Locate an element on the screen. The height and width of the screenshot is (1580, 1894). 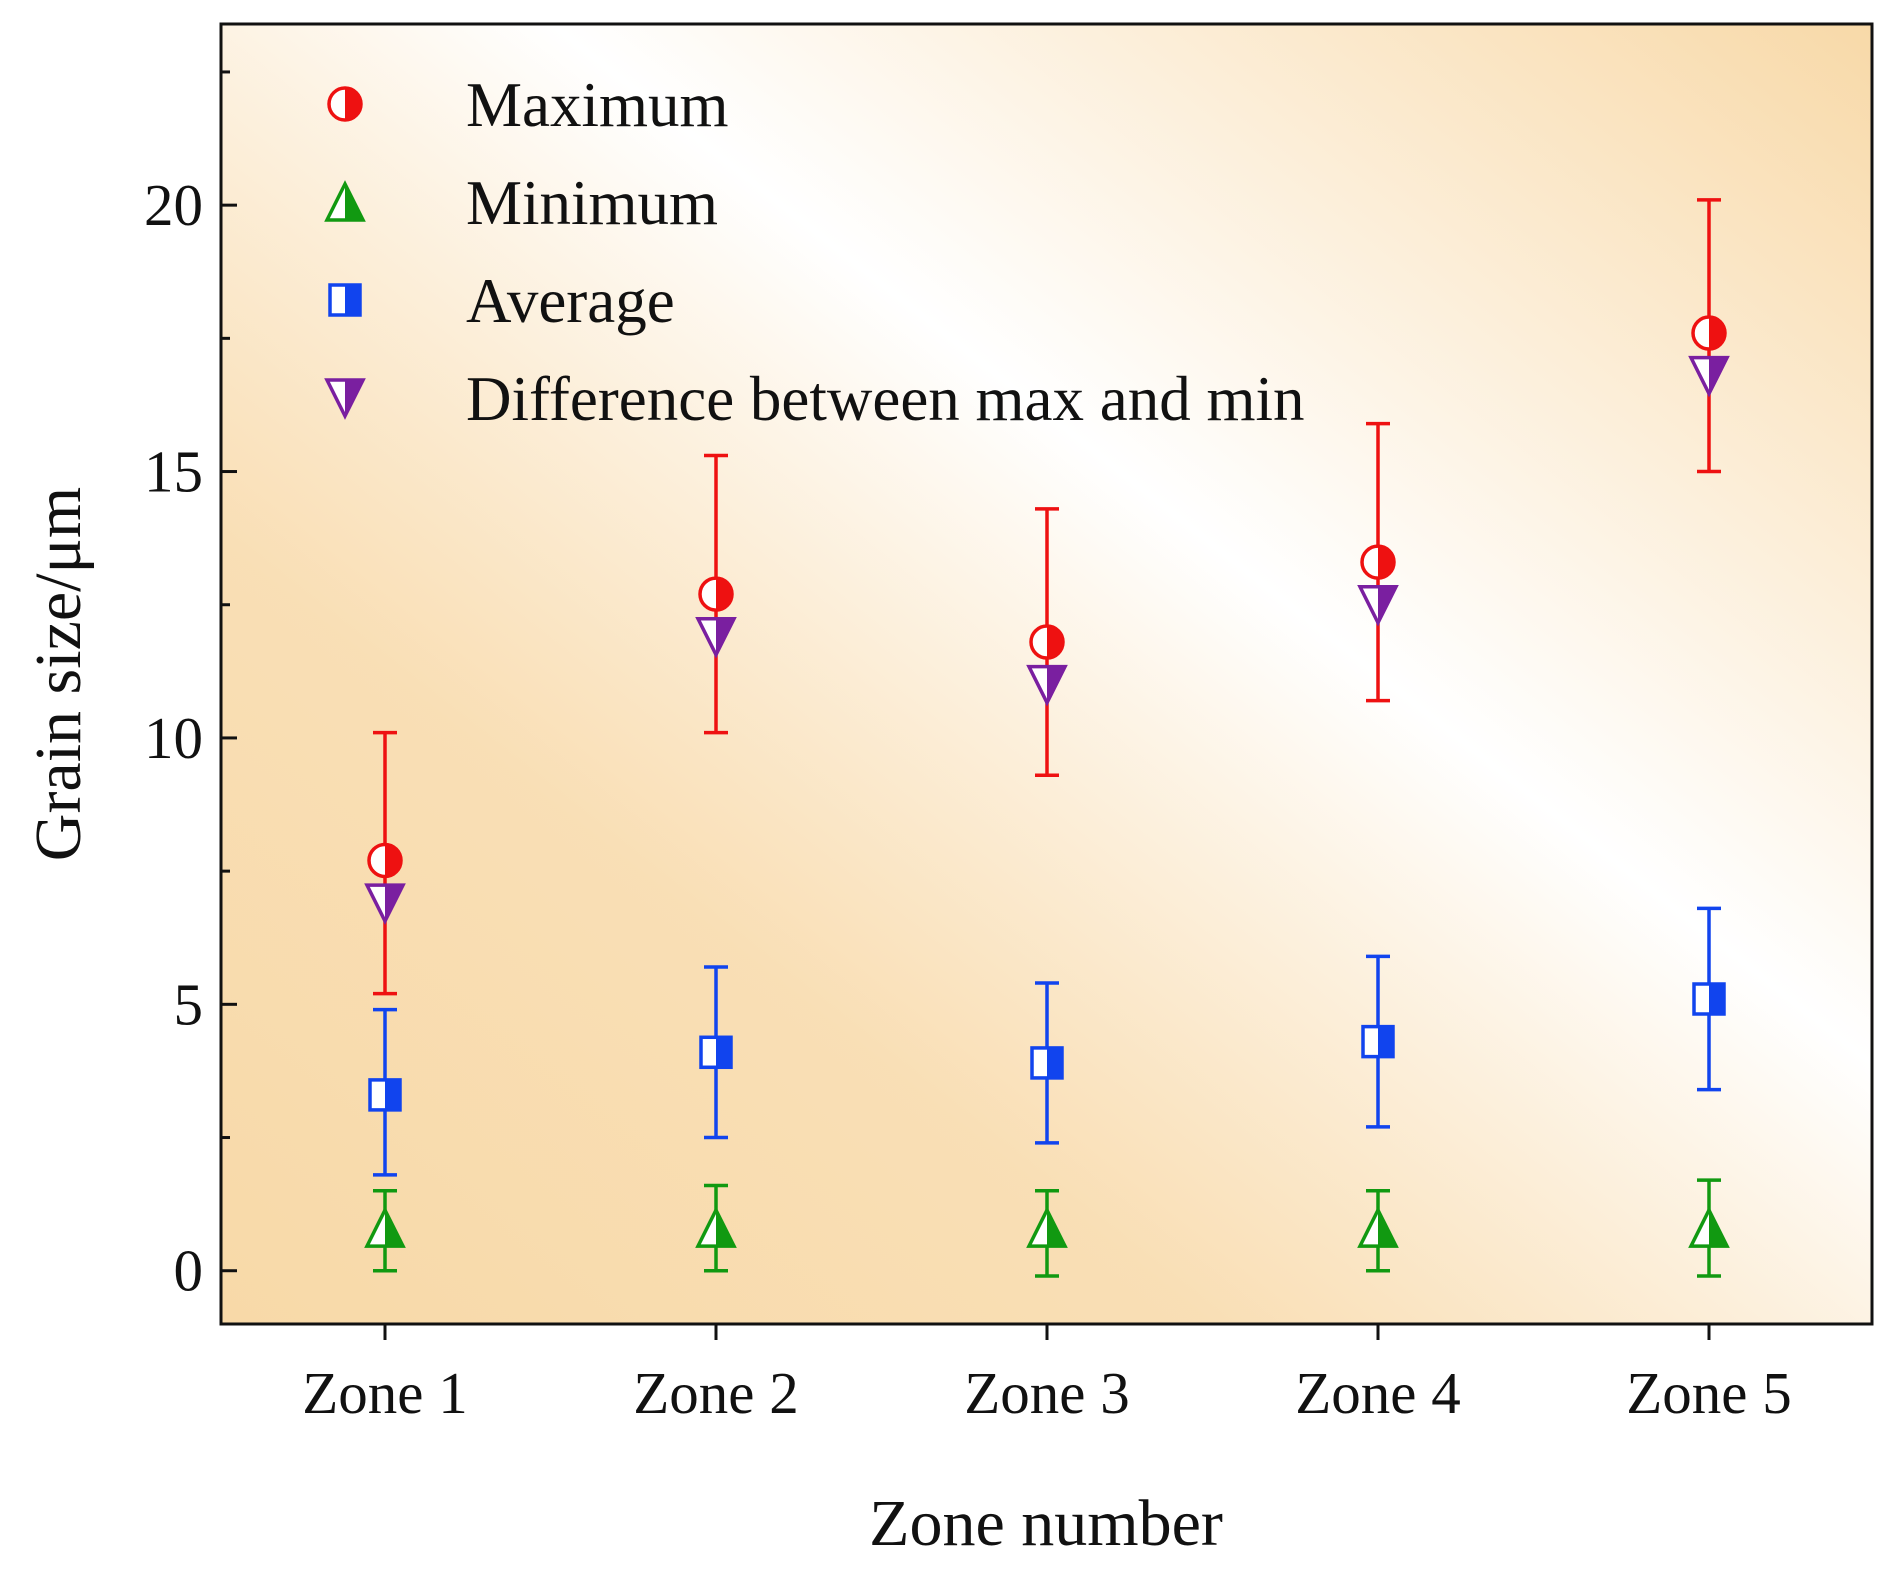
legend-item: Maximum is located at coordinates (528, 105).